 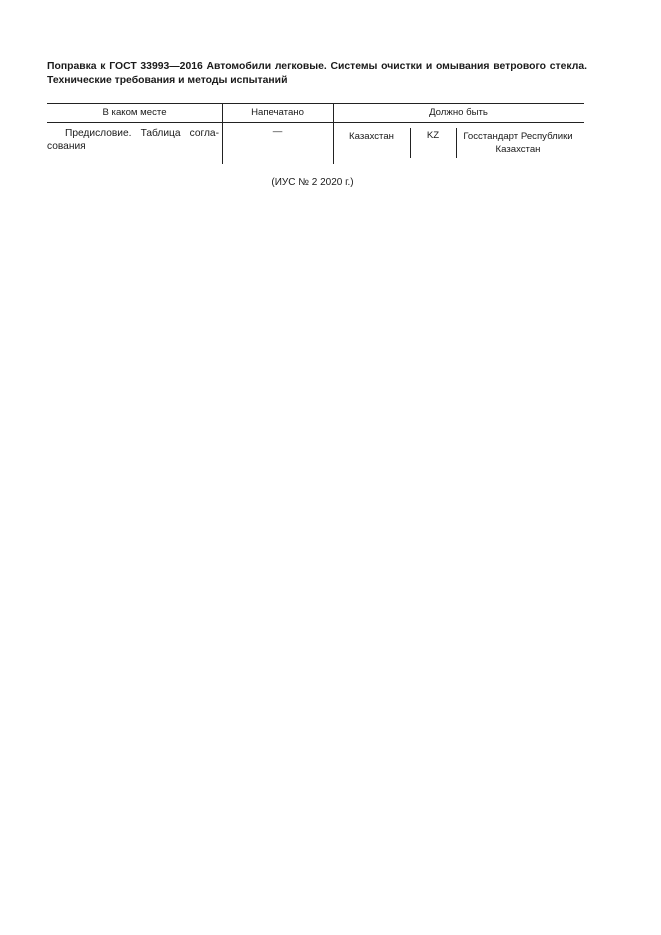 I want to click on table-top-border, so click(x=315, y=103).